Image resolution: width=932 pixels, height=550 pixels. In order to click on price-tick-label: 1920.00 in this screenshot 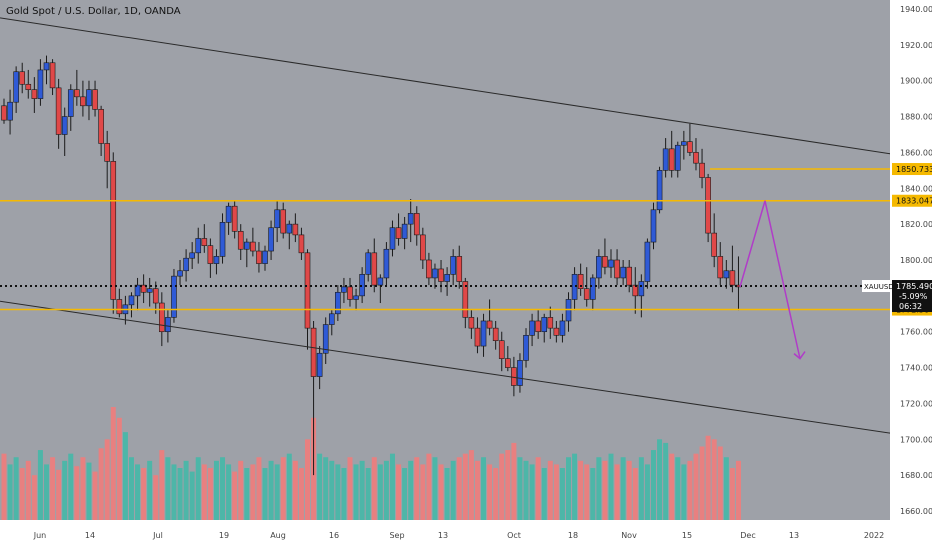, I will do `click(916, 45)`.